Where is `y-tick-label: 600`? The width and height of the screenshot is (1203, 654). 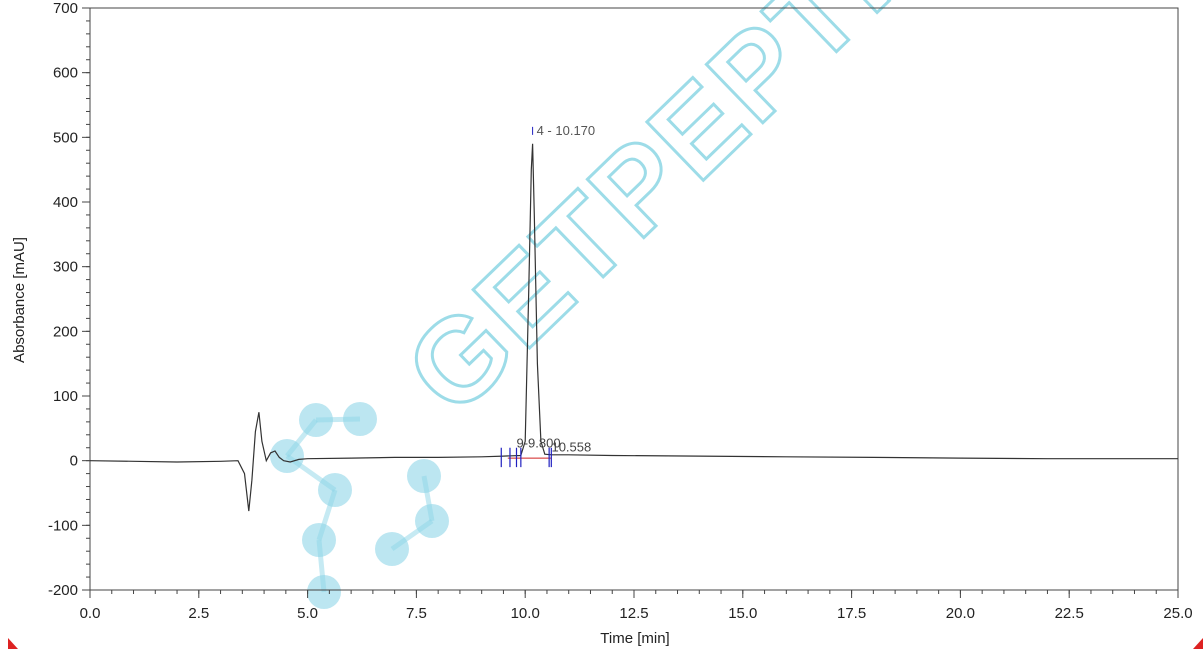
y-tick-label: 600 is located at coordinates (65, 73).